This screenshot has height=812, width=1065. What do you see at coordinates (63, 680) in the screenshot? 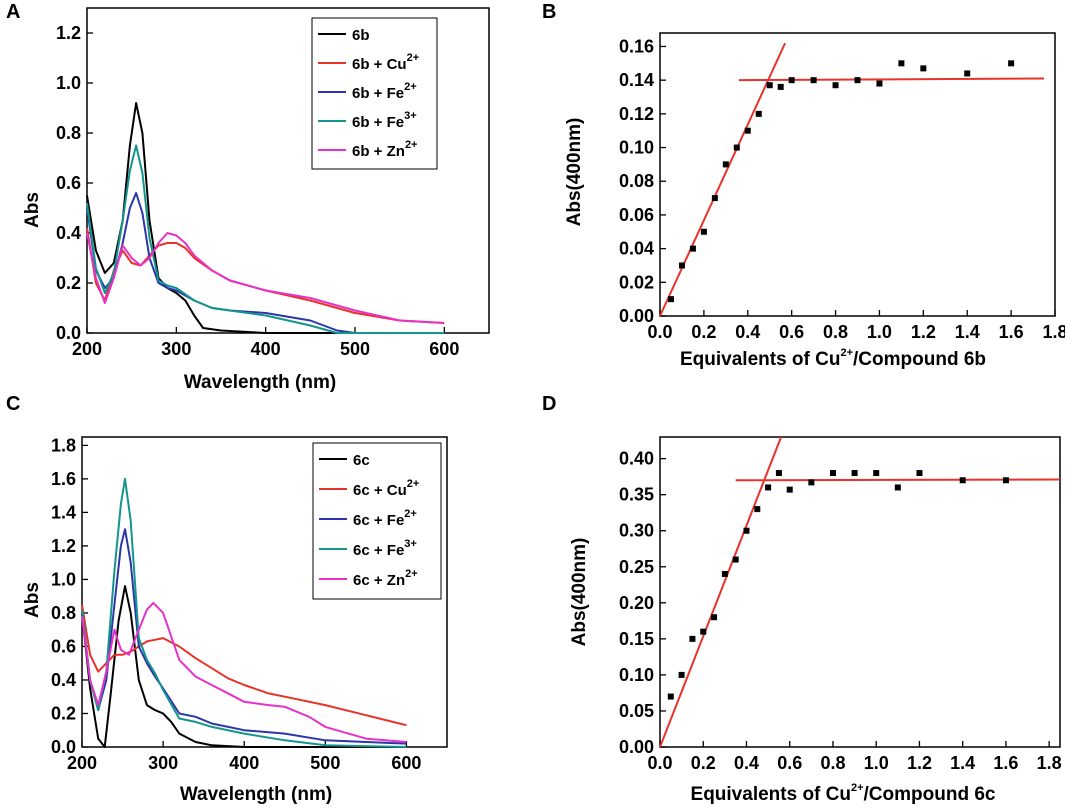
I see `y-tick-label-c: 0.4` at bounding box center [63, 680].